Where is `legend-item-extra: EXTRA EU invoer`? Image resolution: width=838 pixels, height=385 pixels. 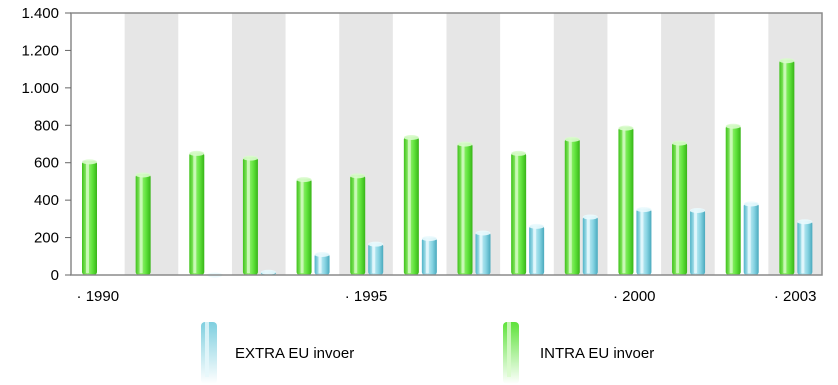 legend-item-extra: EXTRA EU invoer is located at coordinates (277, 353).